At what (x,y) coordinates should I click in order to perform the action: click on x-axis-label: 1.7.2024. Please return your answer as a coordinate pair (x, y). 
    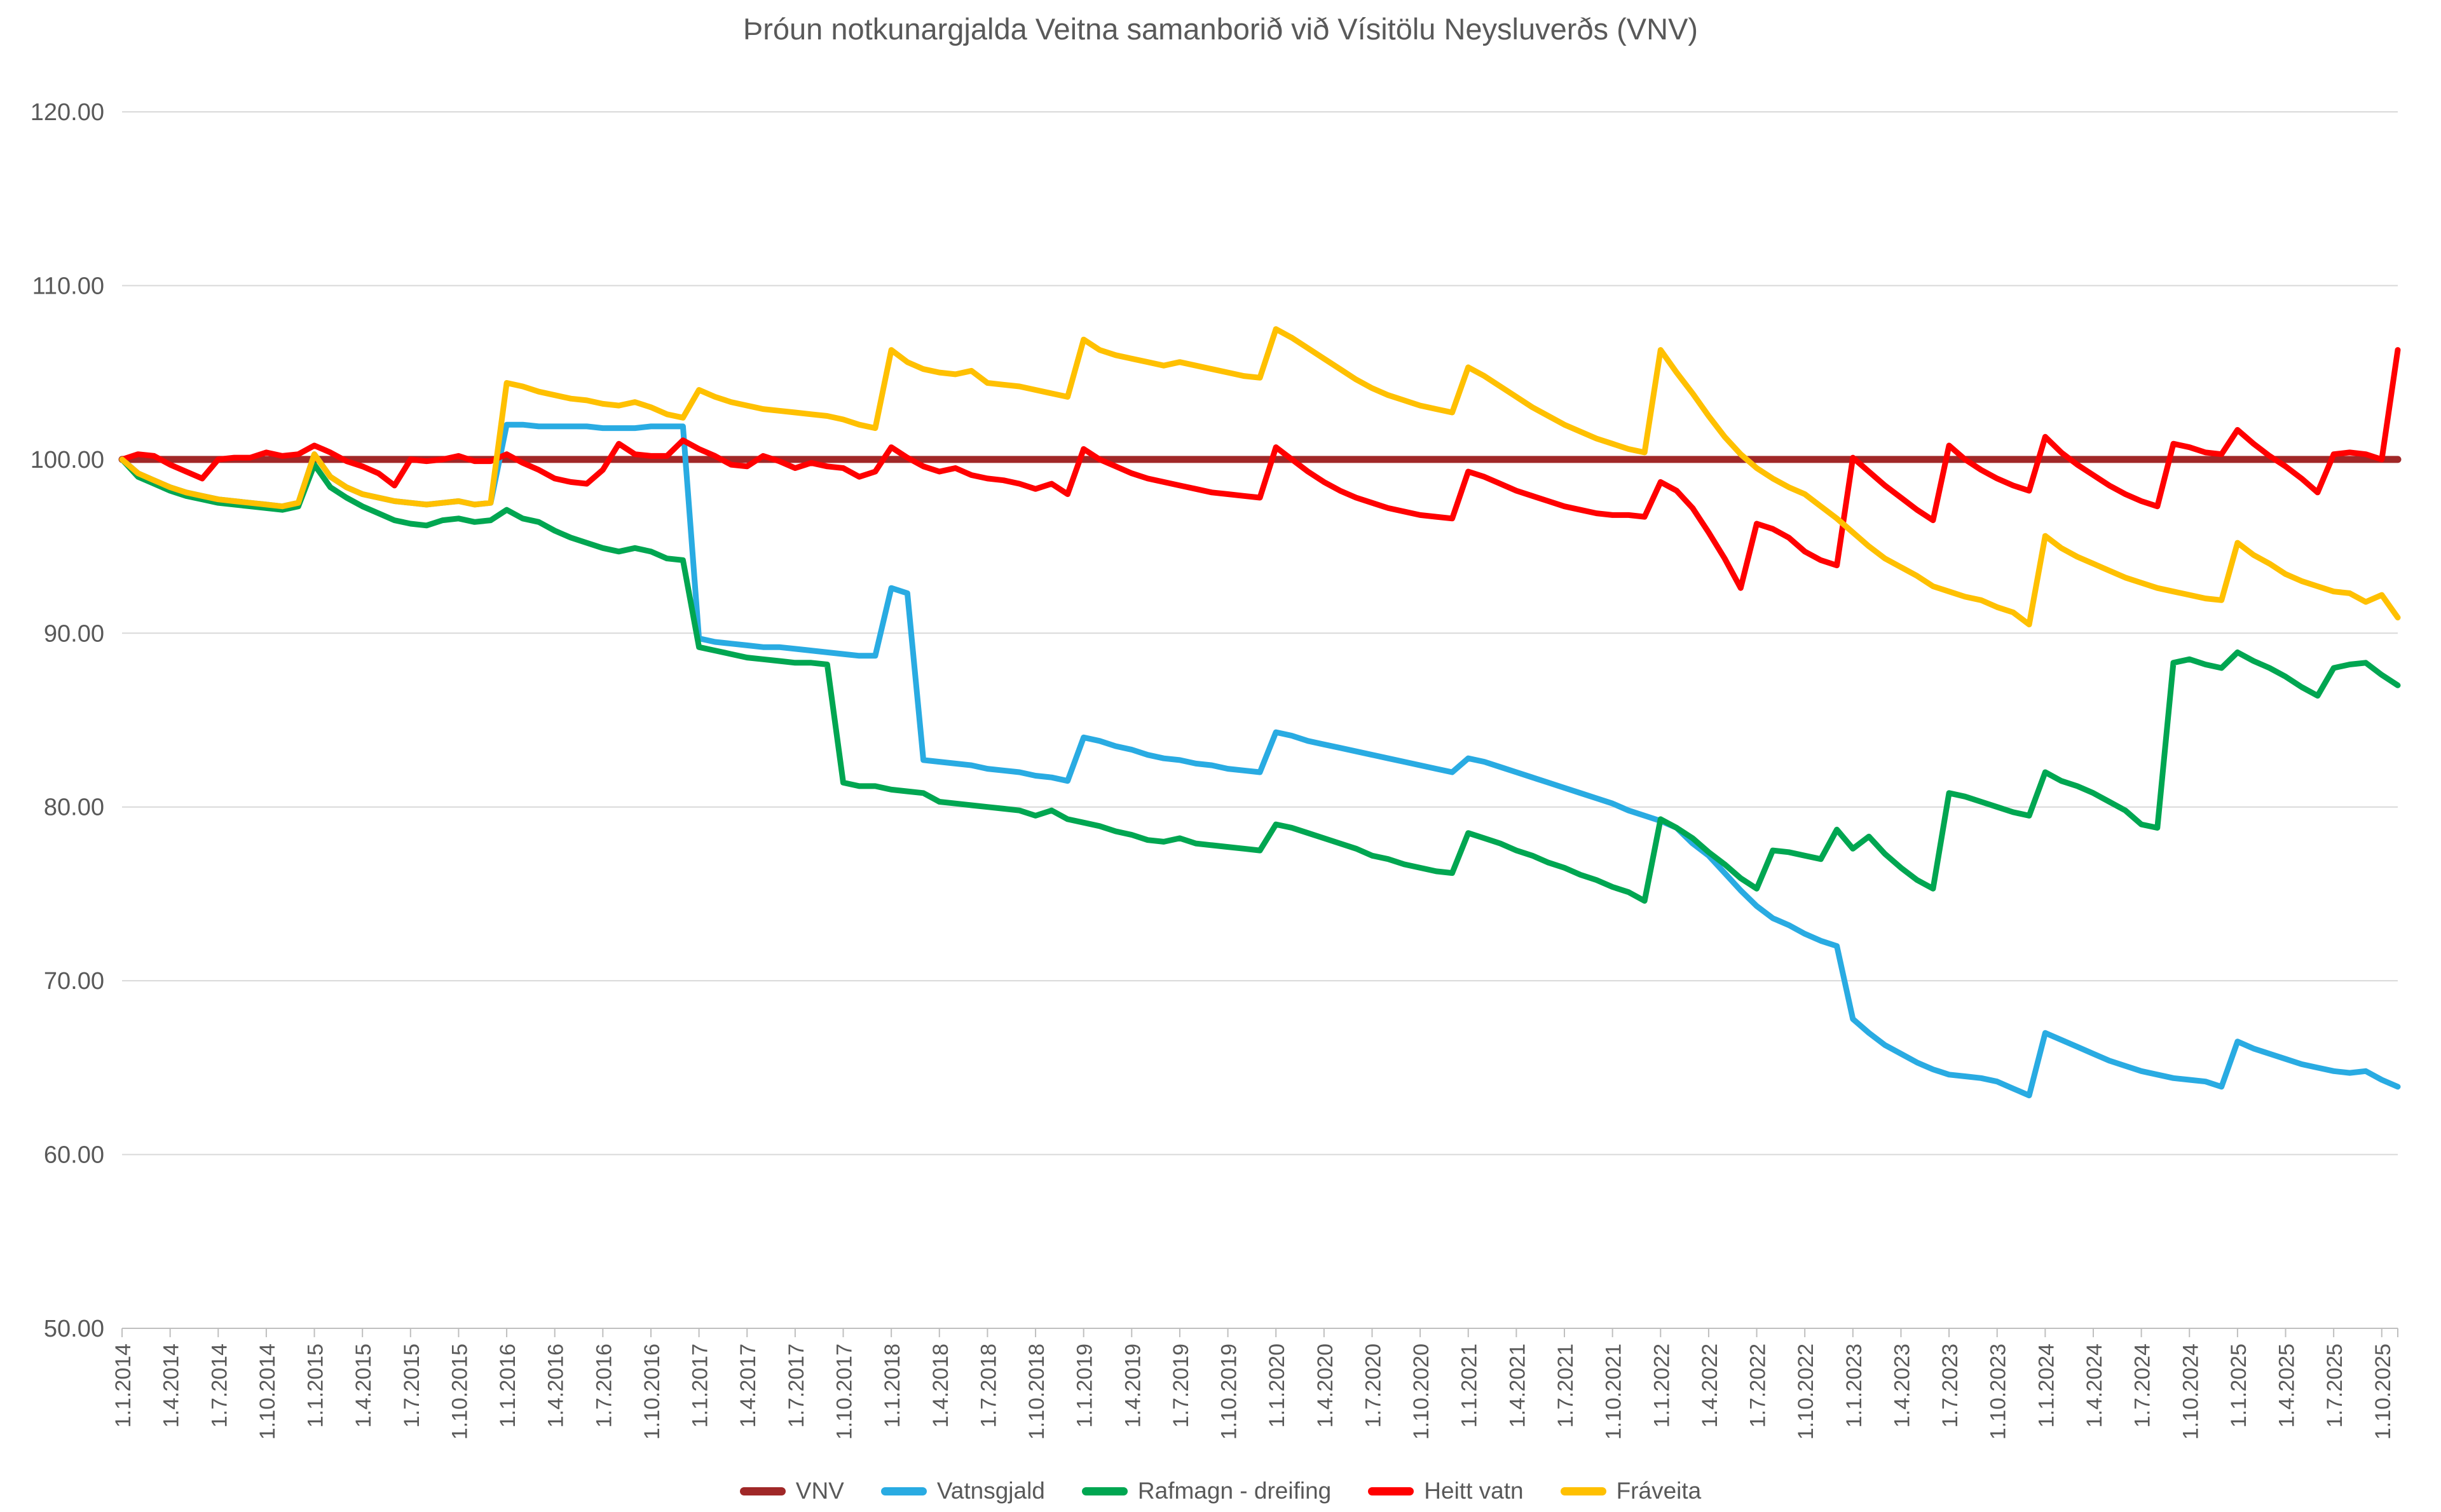
    Looking at the image, I should click on (2143, 1386).